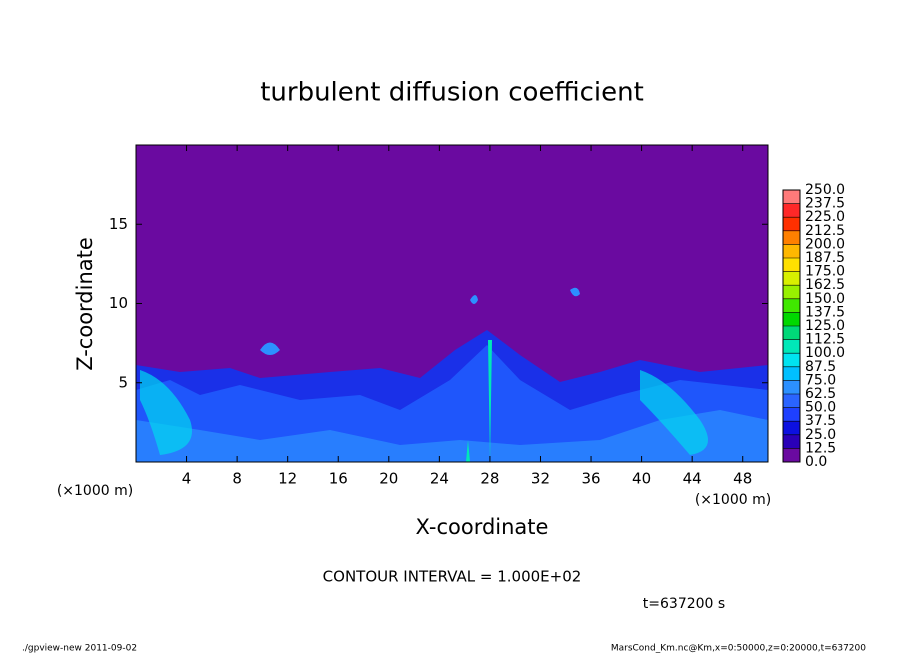  Describe the element at coordinates (79, 649) in the screenshot. I see `footer-left: ./gpview-new 2011-09-02` at that location.